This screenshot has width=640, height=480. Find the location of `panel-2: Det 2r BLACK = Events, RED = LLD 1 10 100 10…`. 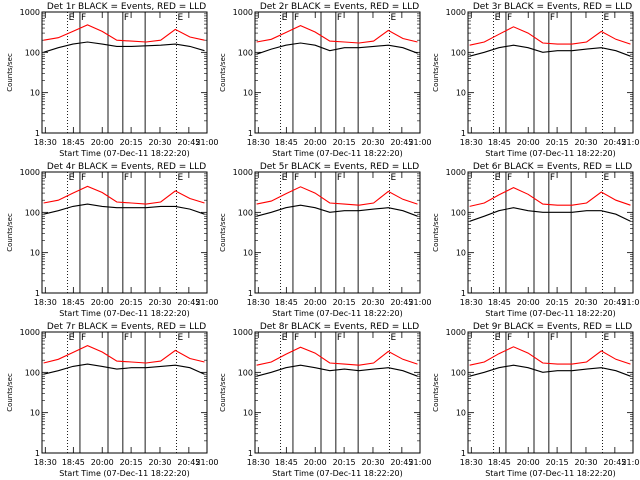

panel-2: Det 2r BLACK = Events, RED = LLD 1 10 100 10… is located at coordinates (325, 80).